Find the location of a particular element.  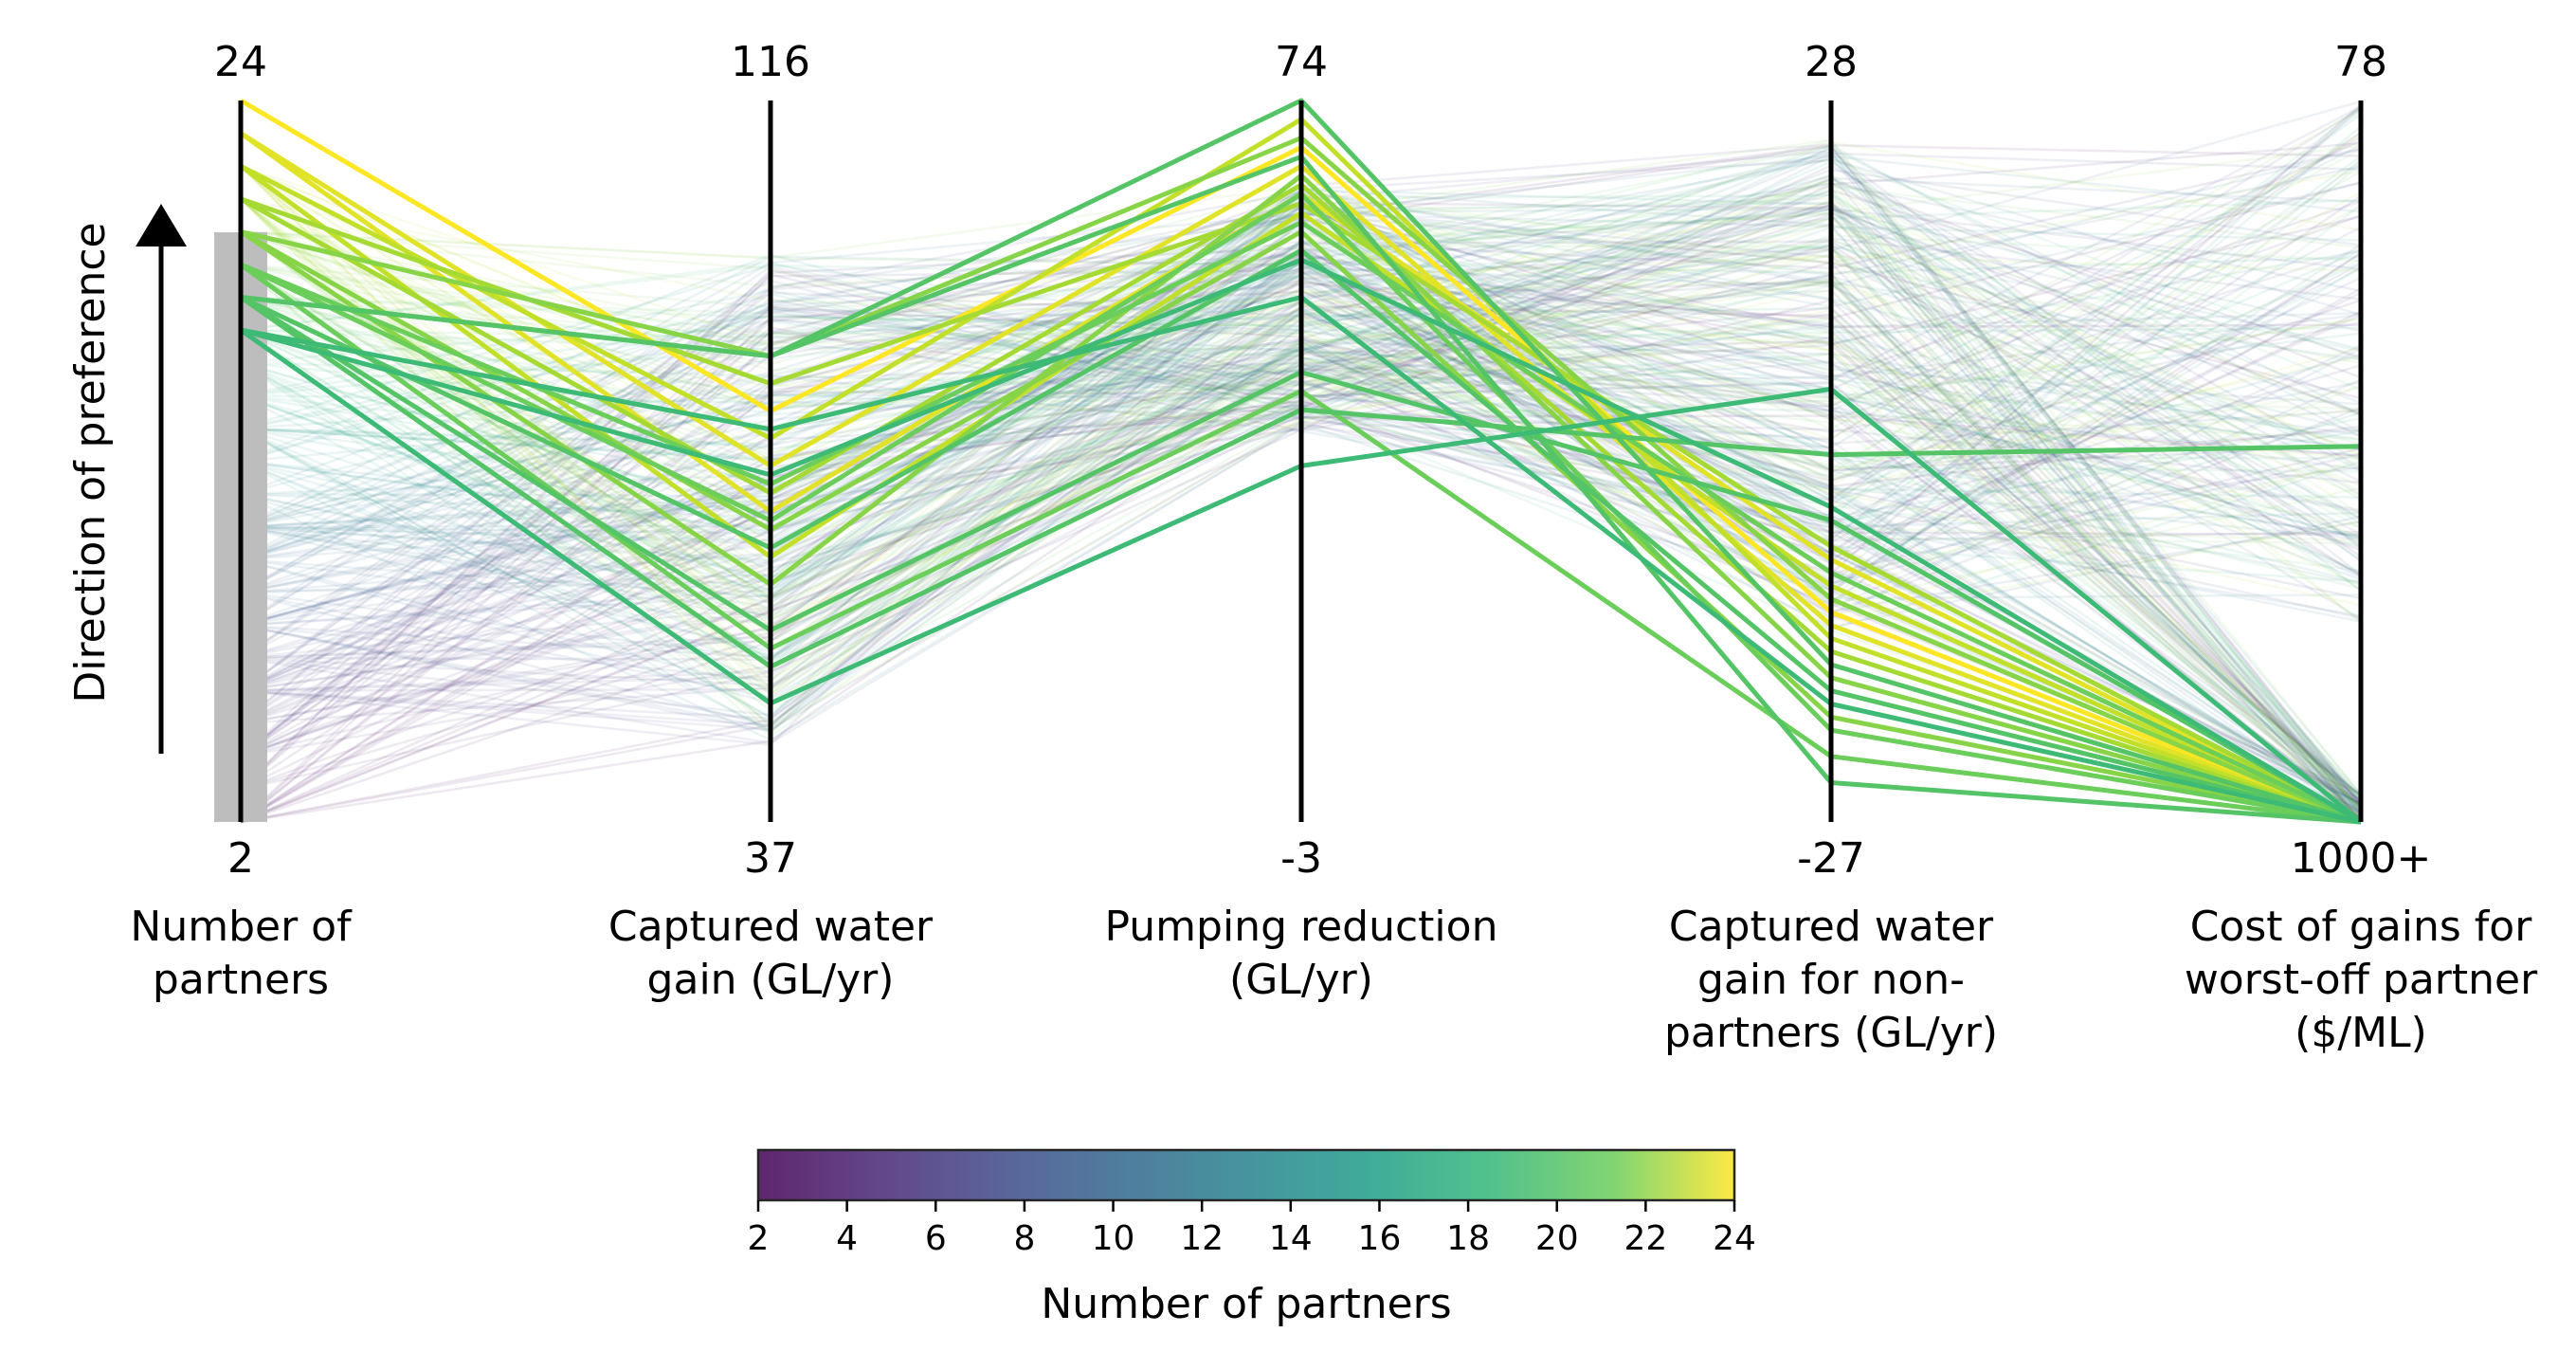

colorbar-tick-label: 20 is located at coordinates (1557, 1238).